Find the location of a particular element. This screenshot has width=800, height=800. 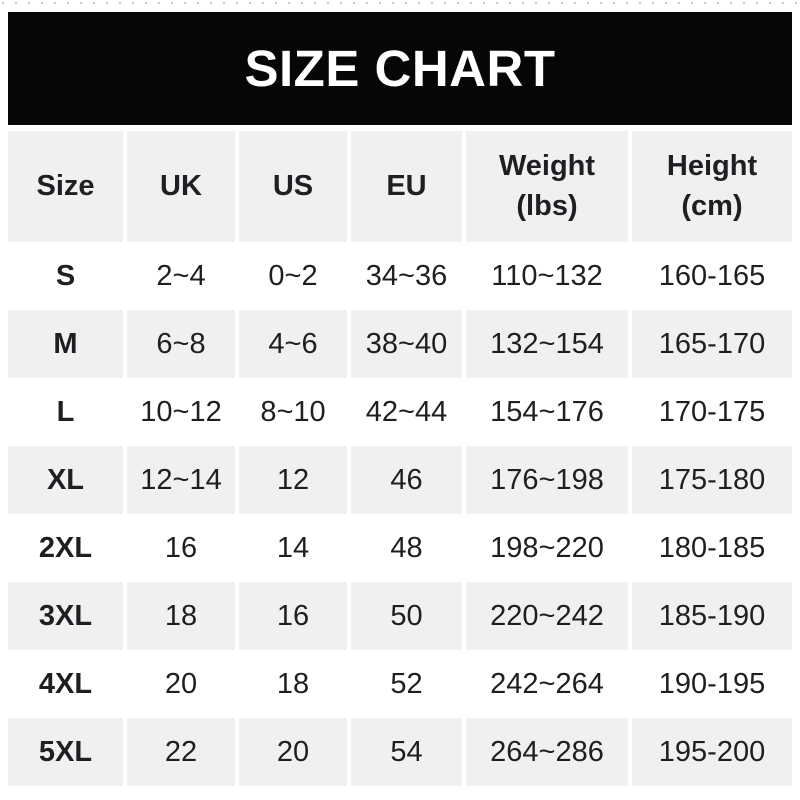

column-header-uk: UK is located at coordinates (181, 186).